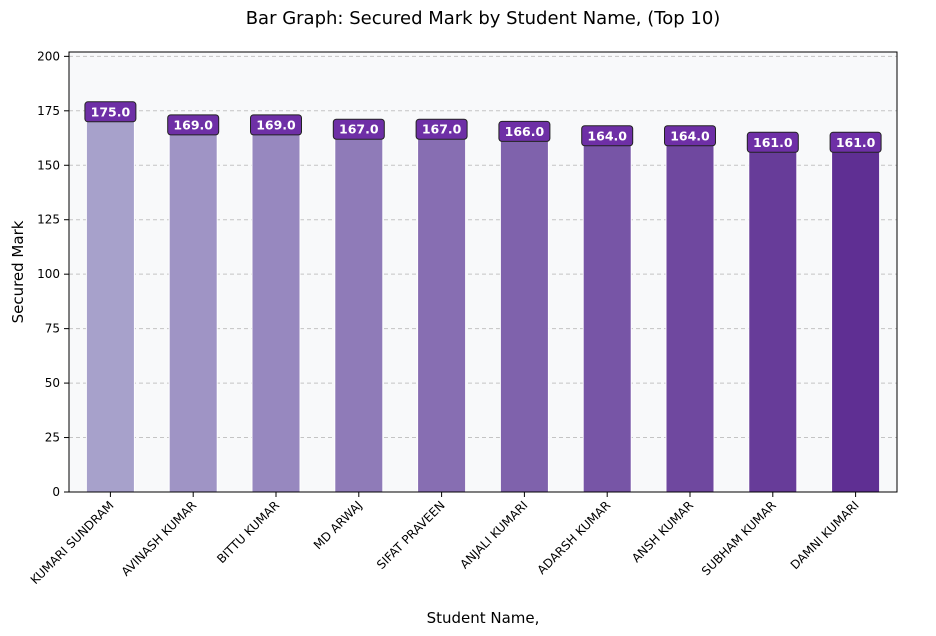  I want to click on y-tick-label: 0, so click(56, 492).